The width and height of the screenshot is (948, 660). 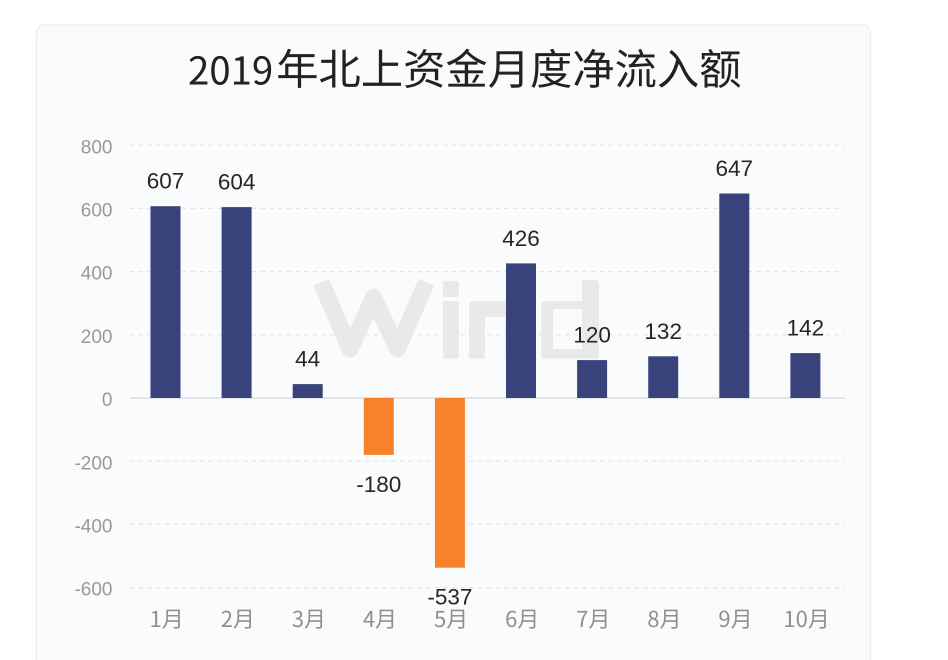 What do you see at coordinates (806, 328) in the screenshot?
I see `svg-text: 142` at bounding box center [806, 328].